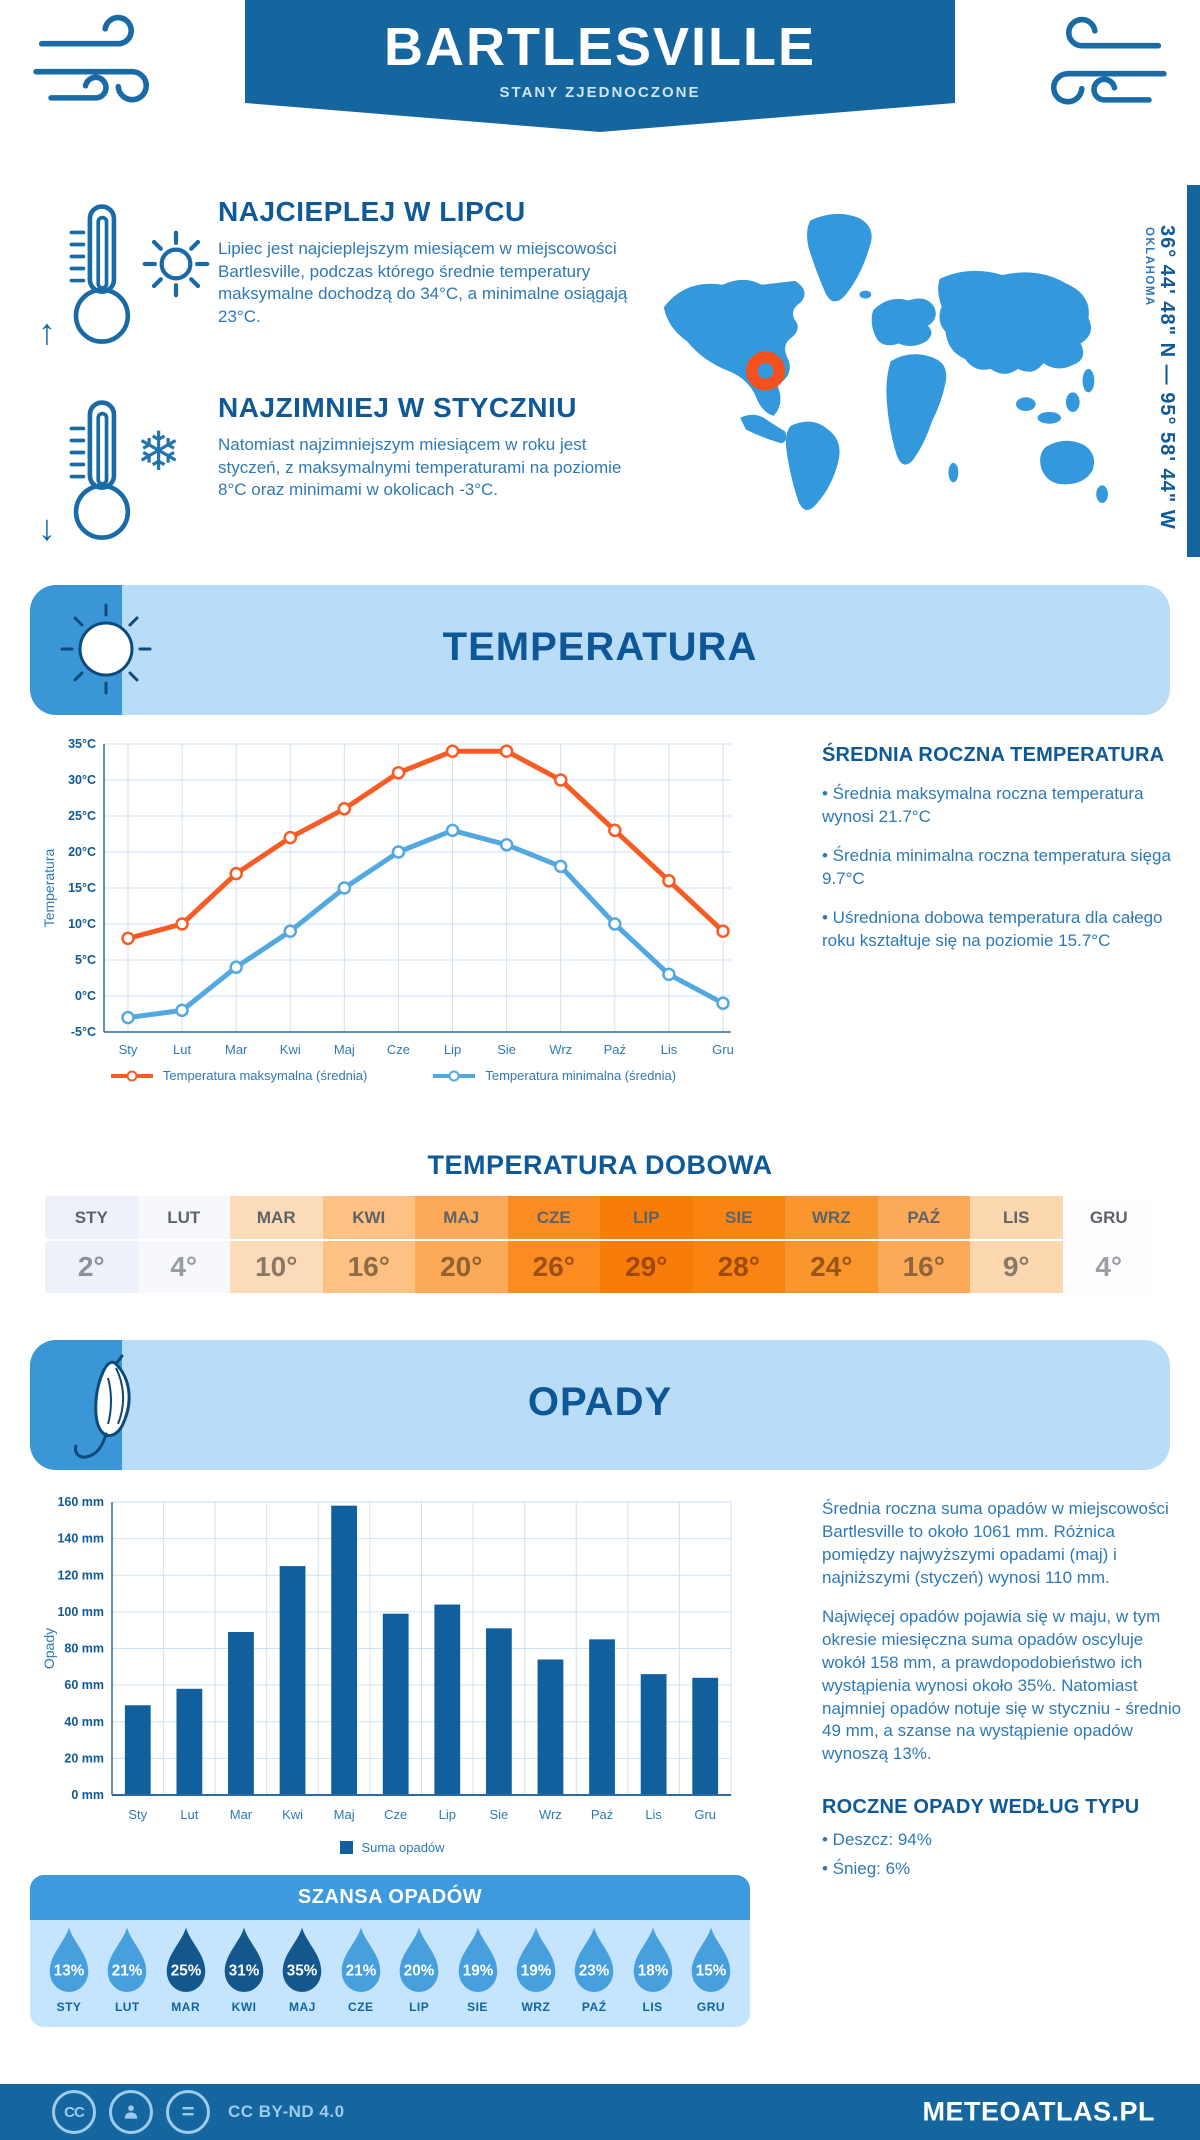 The height and width of the screenshot is (2140, 1200). What do you see at coordinates (447, 1814) in the screenshot?
I see `svg-text: Lip` at bounding box center [447, 1814].